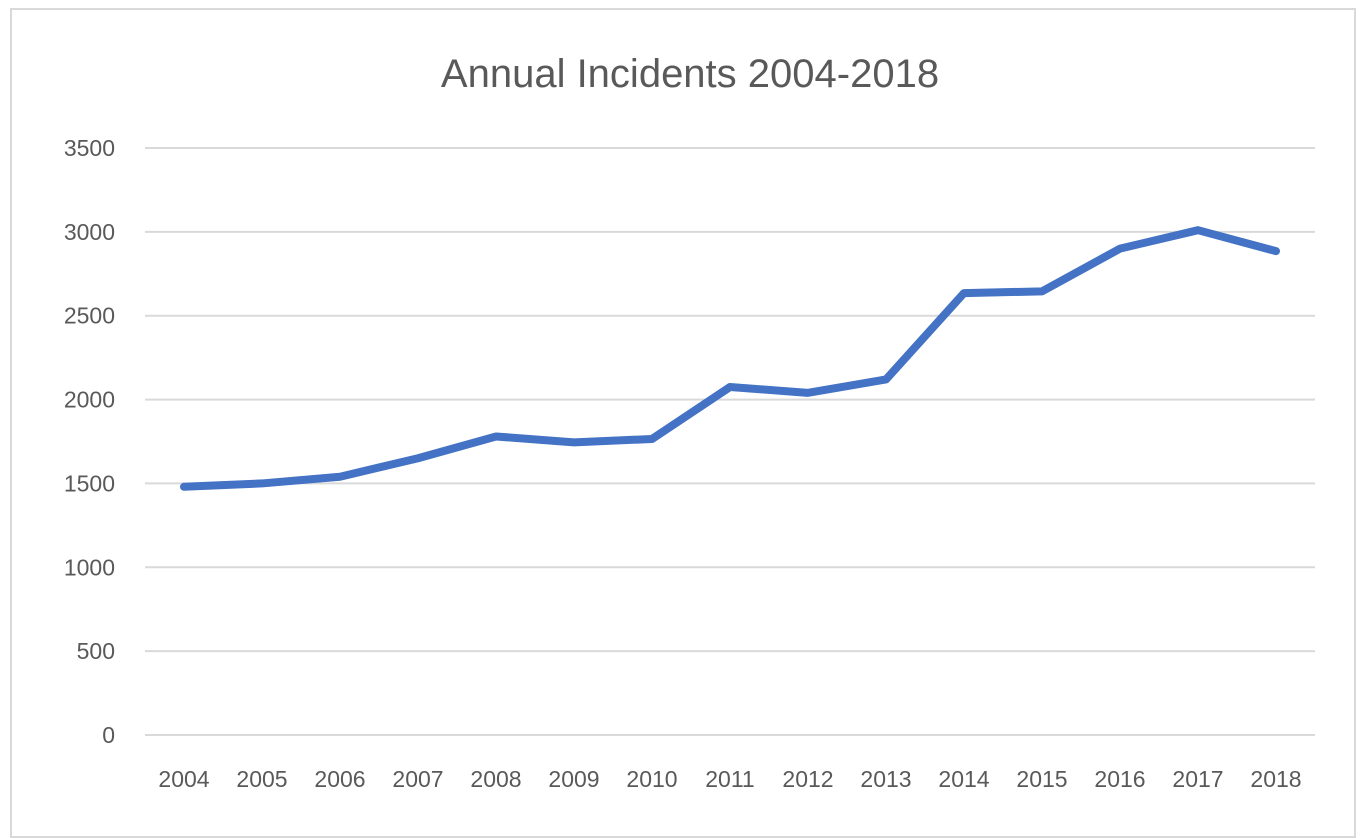 The image size is (1370, 838). What do you see at coordinates (417, 779) in the screenshot?
I see `x-tick-label: 2007` at bounding box center [417, 779].